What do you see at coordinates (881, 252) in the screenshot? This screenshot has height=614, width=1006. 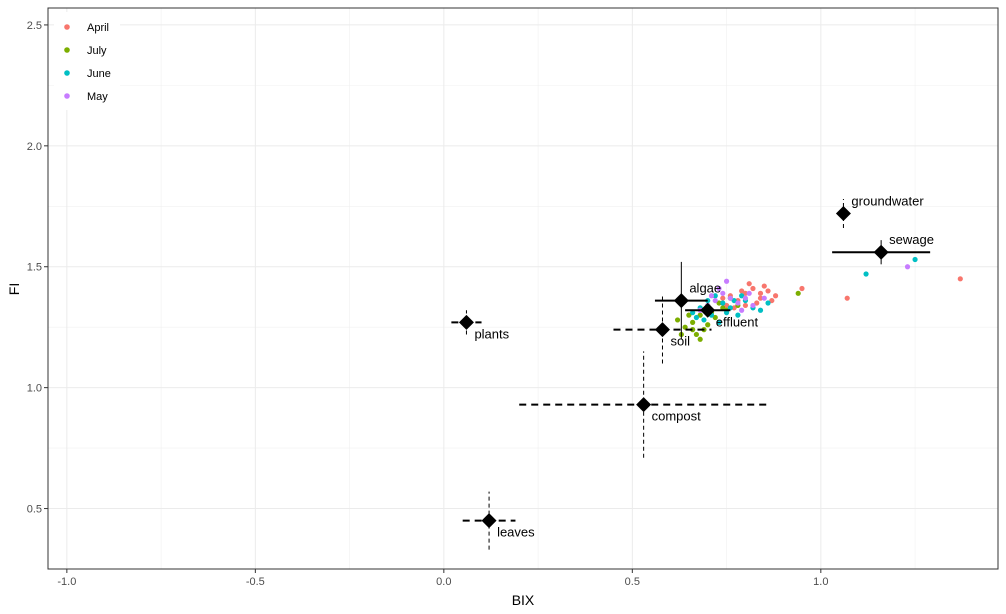 I see `source-marker-sewage` at bounding box center [881, 252].